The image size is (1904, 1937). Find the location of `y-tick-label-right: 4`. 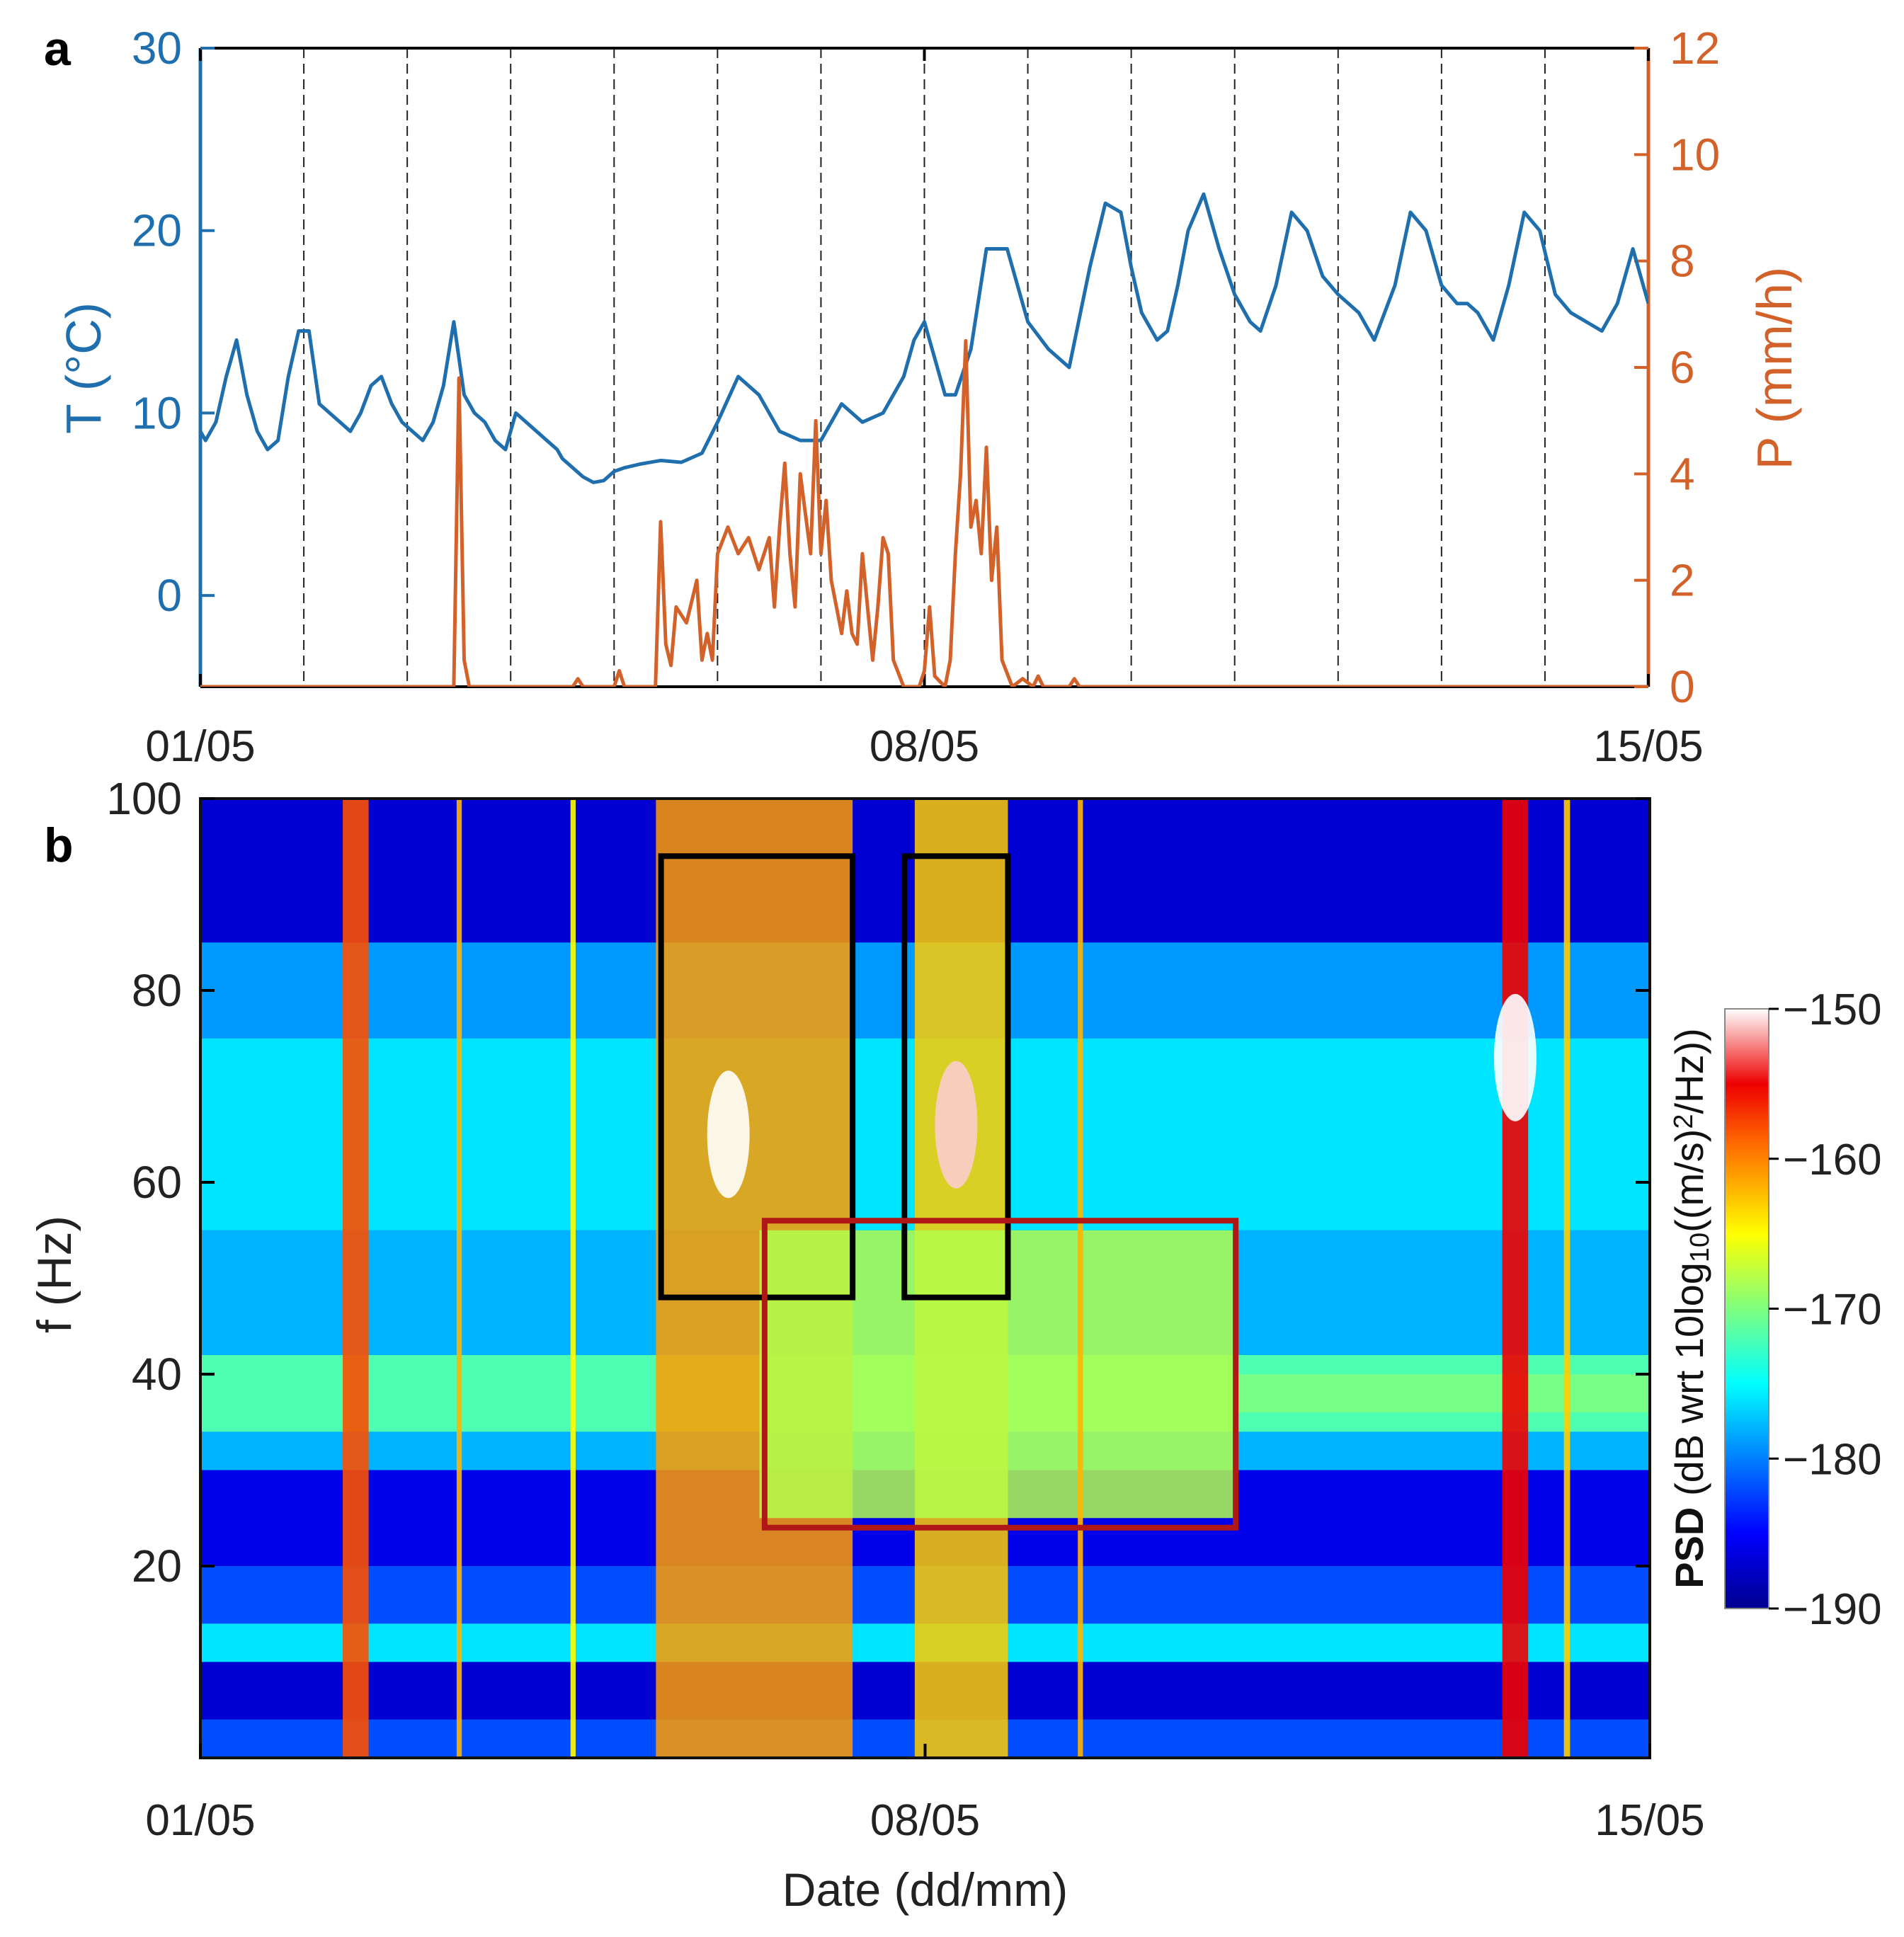

y-tick-label-right: 4 is located at coordinates (1683, 473).